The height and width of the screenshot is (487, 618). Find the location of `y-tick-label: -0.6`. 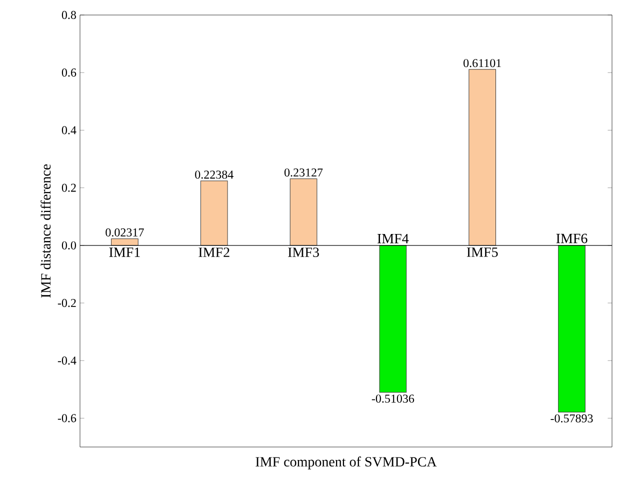

y-tick-label: -0.6 is located at coordinates (67, 418).